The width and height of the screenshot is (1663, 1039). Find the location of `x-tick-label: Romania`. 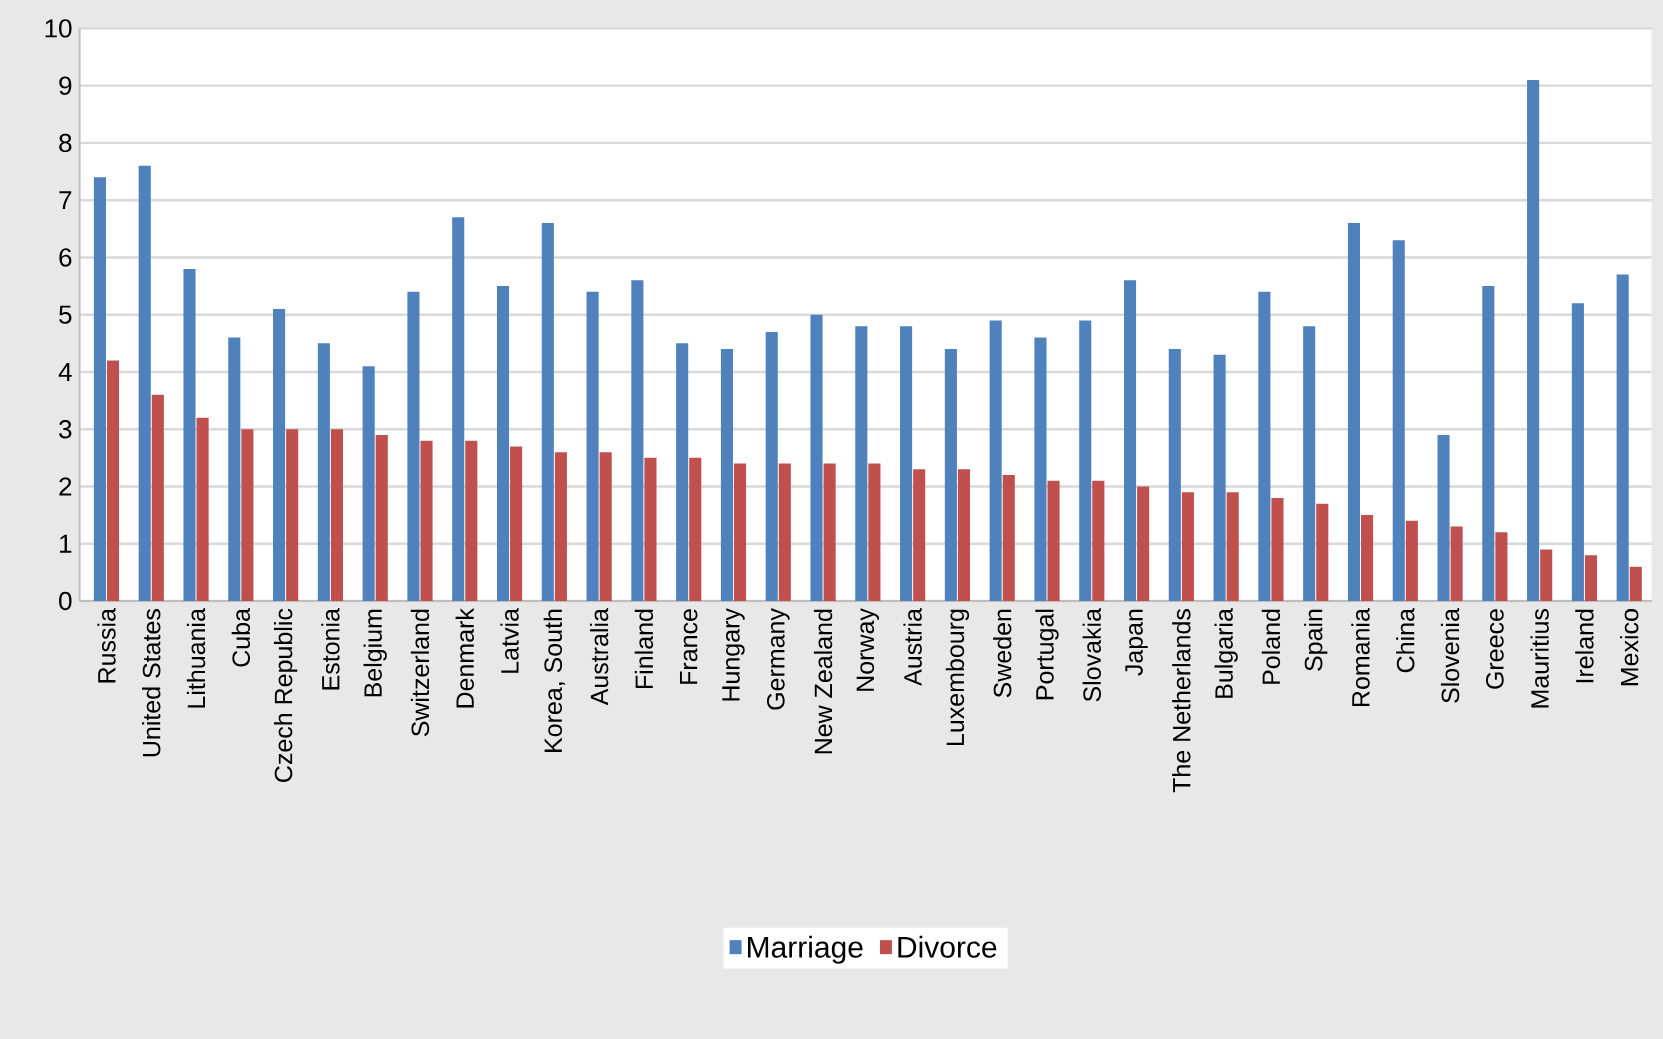

x-tick-label: Romania is located at coordinates (1360, 657).